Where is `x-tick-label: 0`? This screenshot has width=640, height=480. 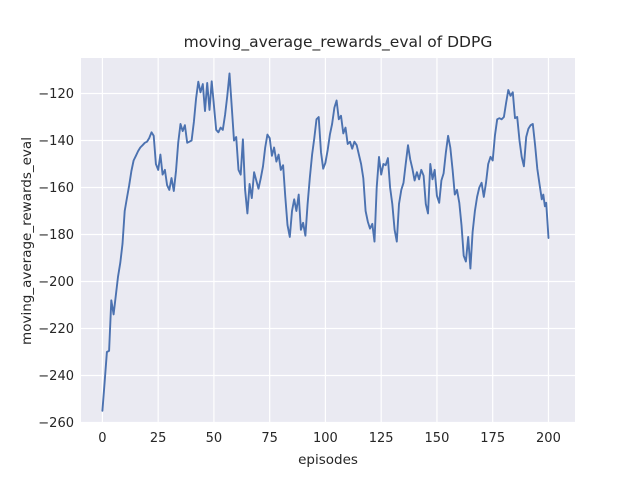 x-tick-label: 0 is located at coordinates (102, 438).